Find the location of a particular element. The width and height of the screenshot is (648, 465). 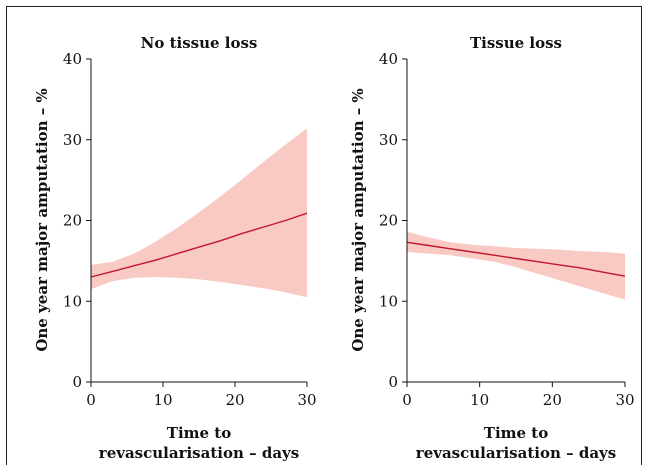

panel-title: Tissue loss is located at coordinates (516, 43).